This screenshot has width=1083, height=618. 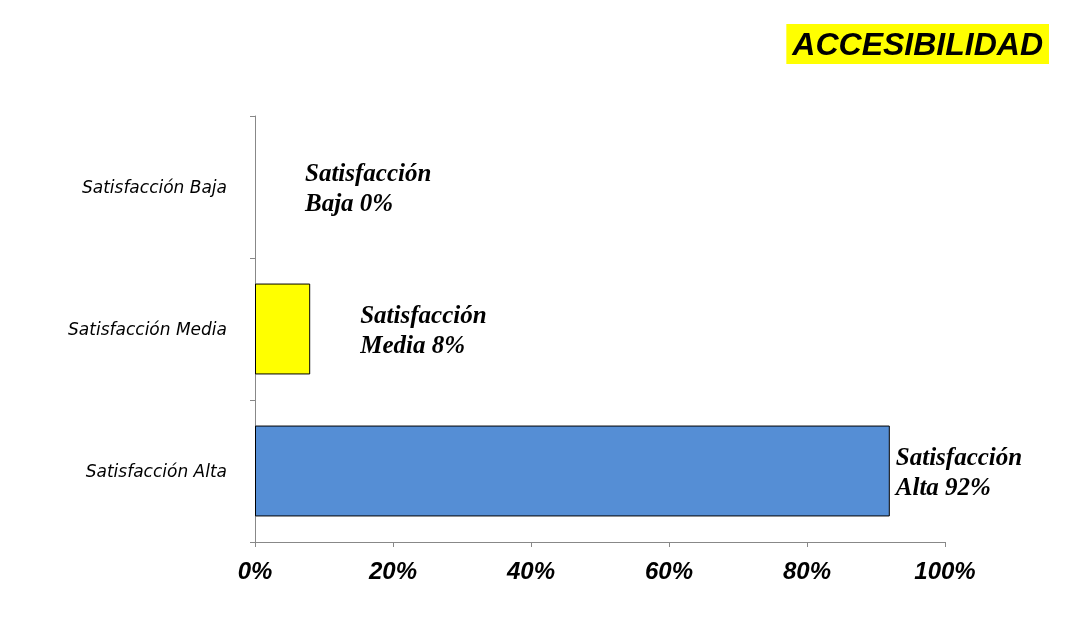 What do you see at coordinates (371, 187) in the screenshot?
I see `data-label: Satisfacción Baja 0%` at bounding box center [371, 187].